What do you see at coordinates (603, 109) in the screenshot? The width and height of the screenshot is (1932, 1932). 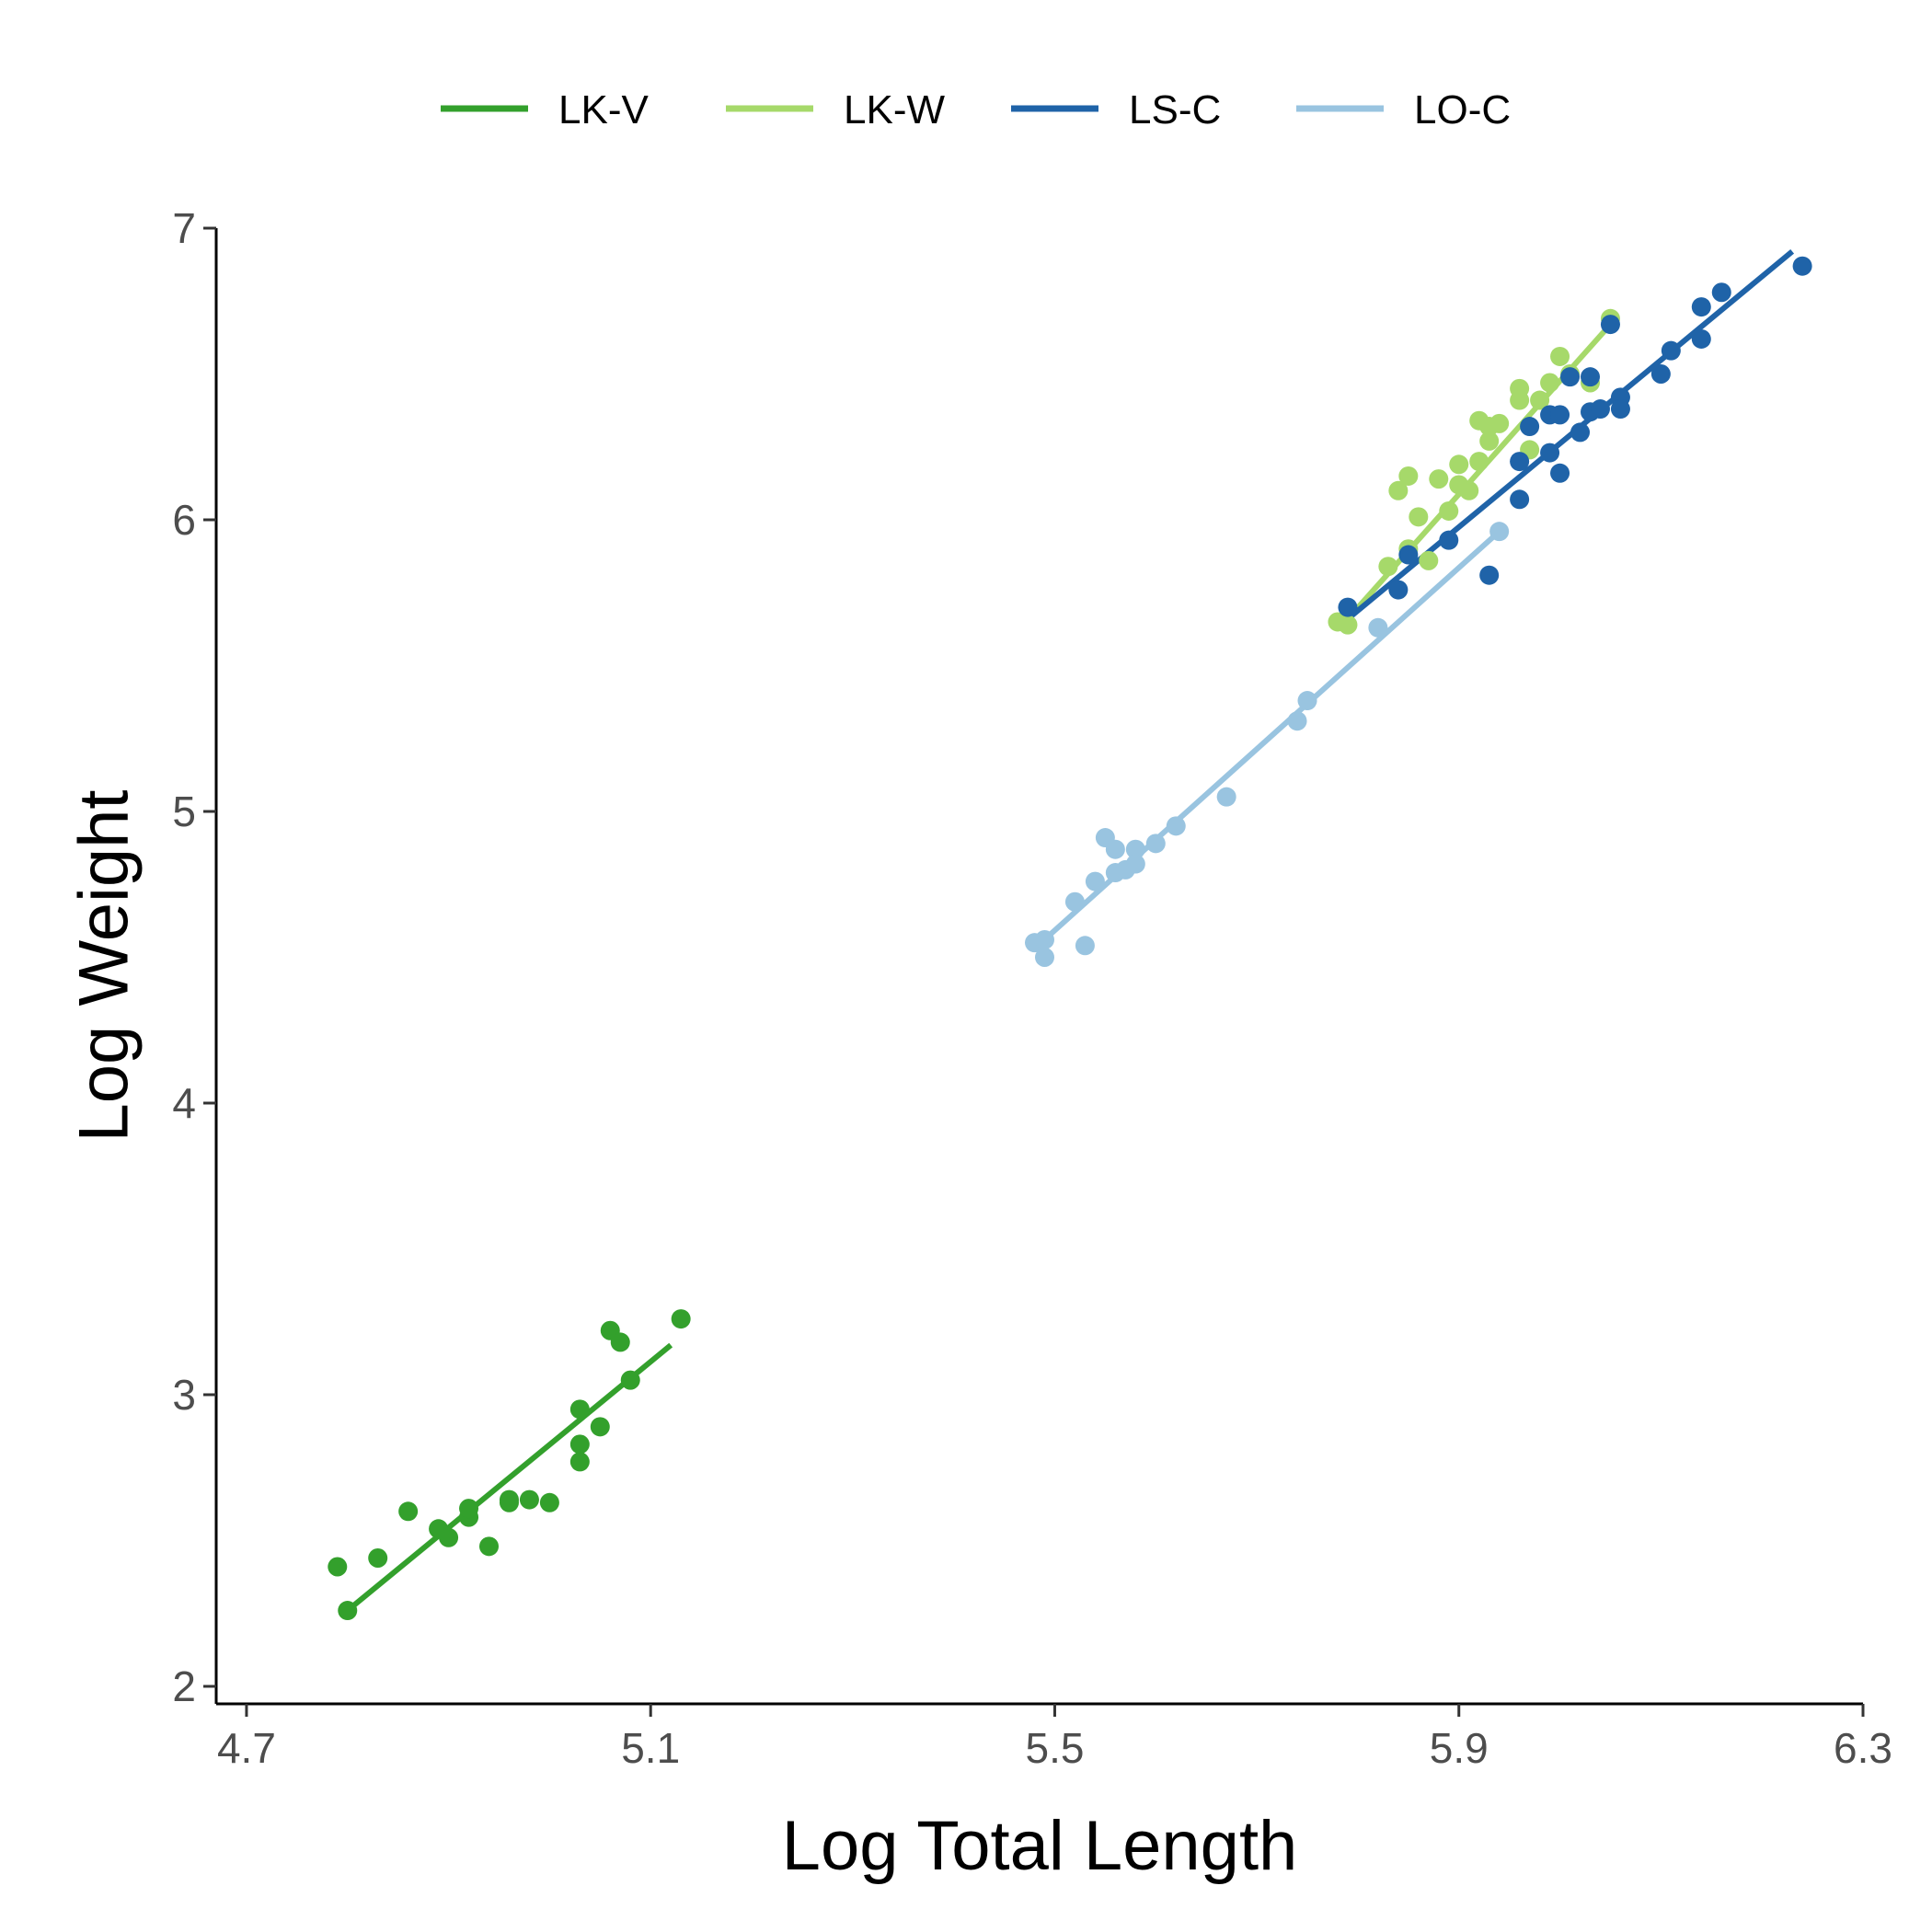 I see `legend-label-lk-v: LK-V` at bounding box center [603, 109].